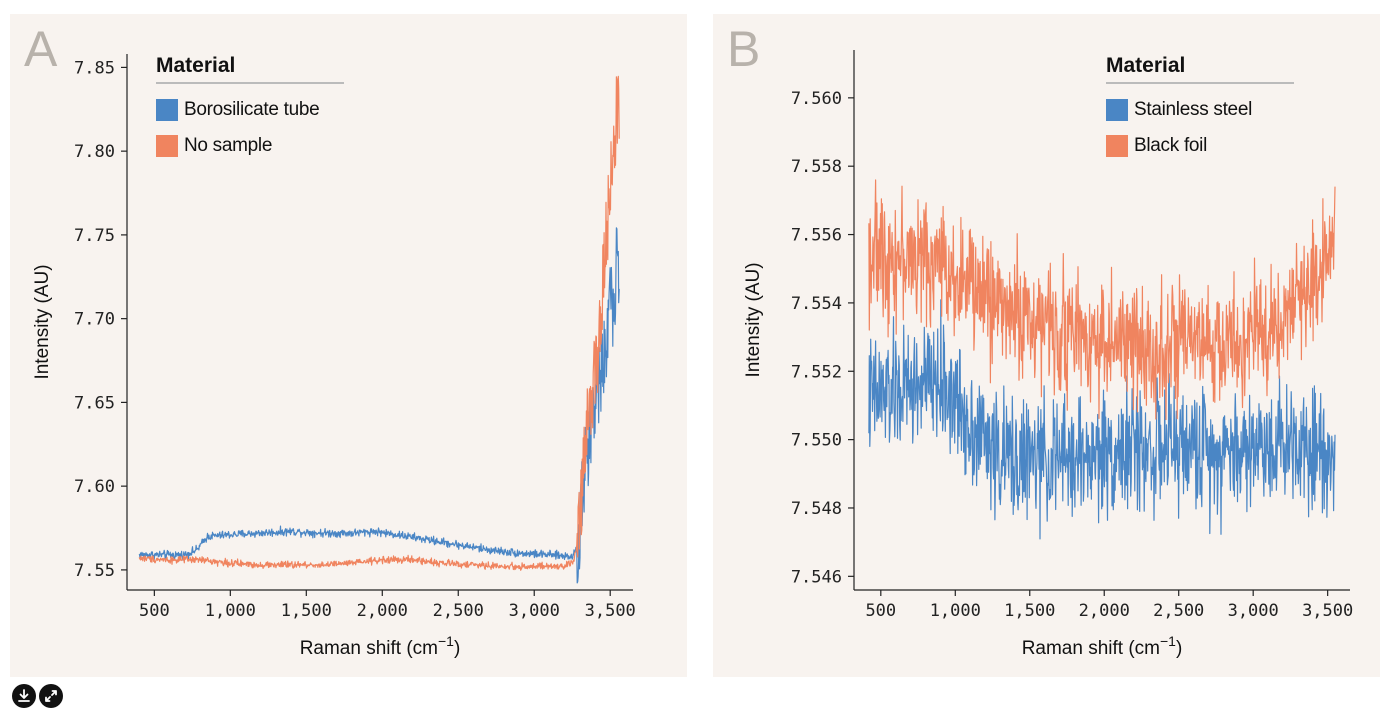  Describe the element at coordinates (37, 696) in the screenshot. I see `figure-actions` at that location.